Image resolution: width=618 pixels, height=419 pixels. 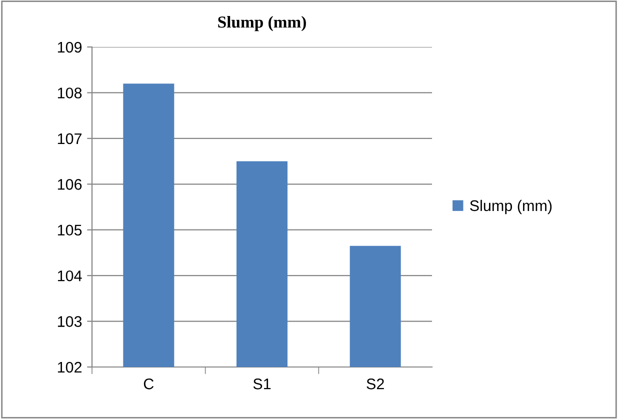 What do you see at coordinates (70, 230) in the screenshot?
I see `y-tick-label: 105` at bounding box center [70, 230].